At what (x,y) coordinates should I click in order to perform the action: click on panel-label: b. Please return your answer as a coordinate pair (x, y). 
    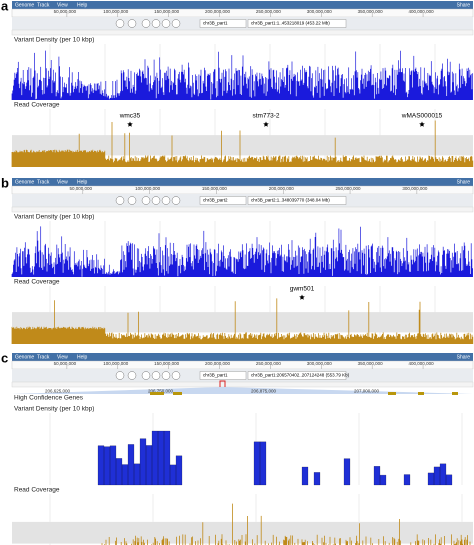
    Looking at the image, I should click on (5, 182).